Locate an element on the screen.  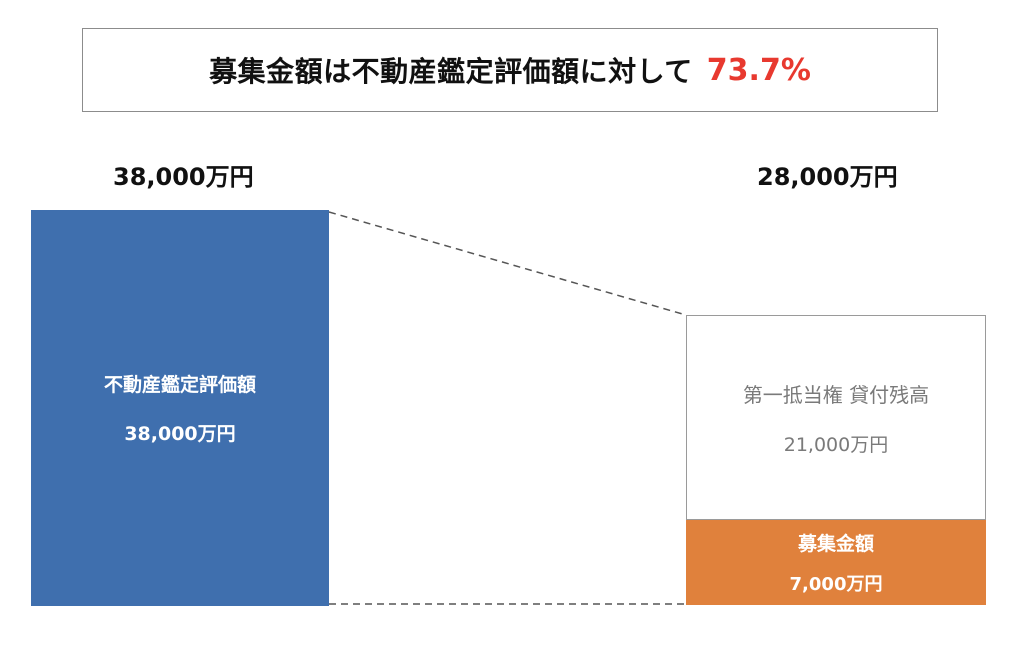
appraisal-bar-value: 38,000万円 is located at coordinates (180, 434).